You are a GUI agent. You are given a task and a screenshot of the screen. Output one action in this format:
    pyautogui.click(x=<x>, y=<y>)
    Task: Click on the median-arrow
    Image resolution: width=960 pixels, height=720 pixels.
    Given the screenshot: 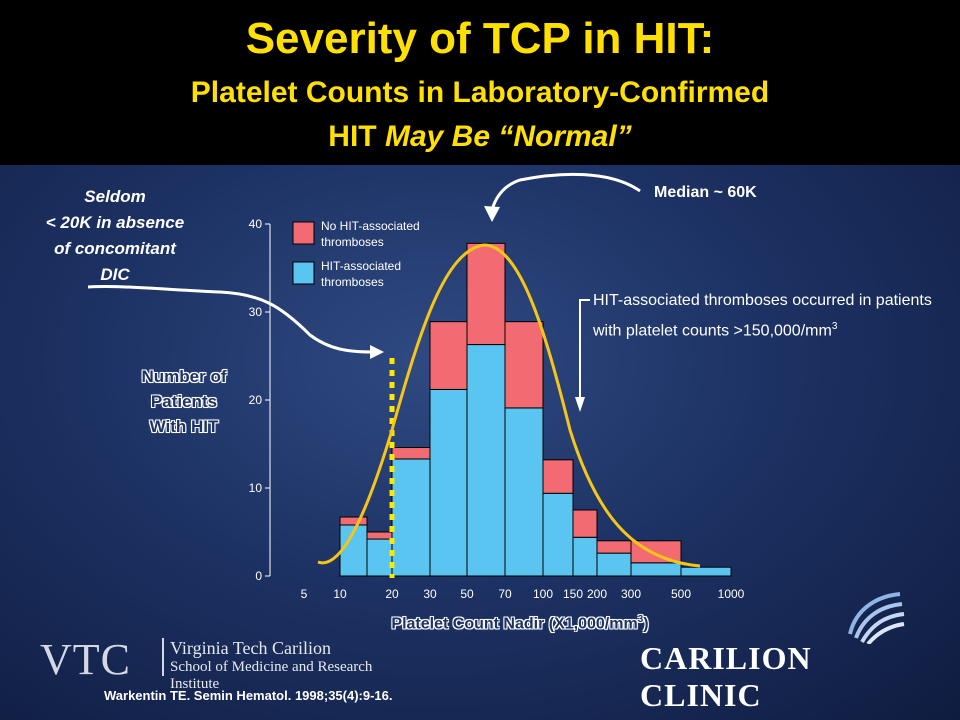 What is the action you would take?
    pyautogui.click(x=565, y=191)
    